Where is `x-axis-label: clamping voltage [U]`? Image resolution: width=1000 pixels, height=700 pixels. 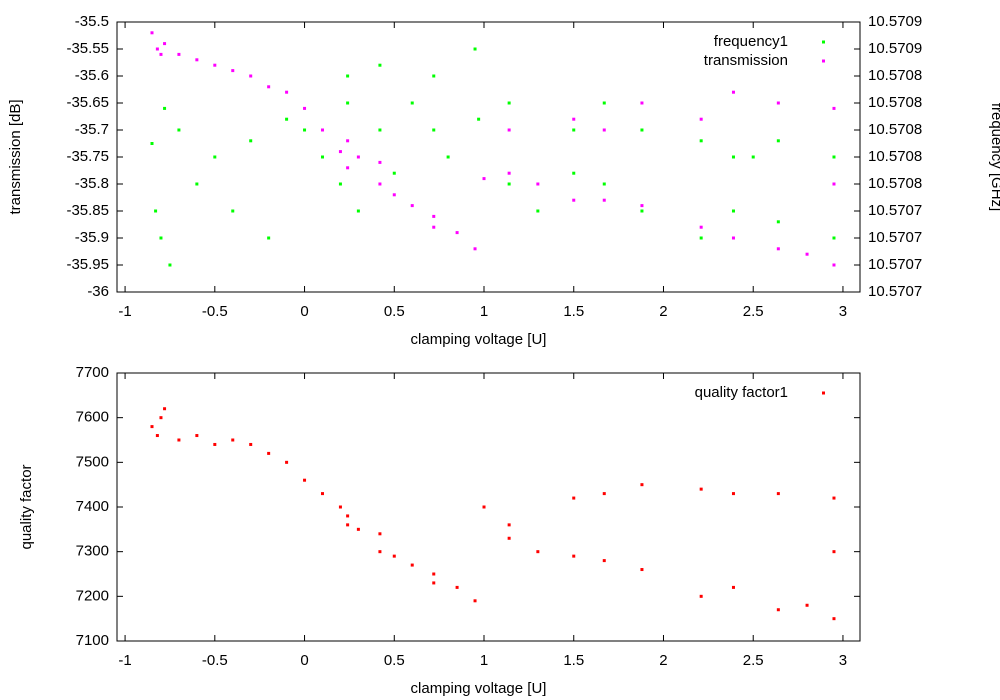
x-axis-label: clamping voltage [U] is located at coordinates (479, 339).